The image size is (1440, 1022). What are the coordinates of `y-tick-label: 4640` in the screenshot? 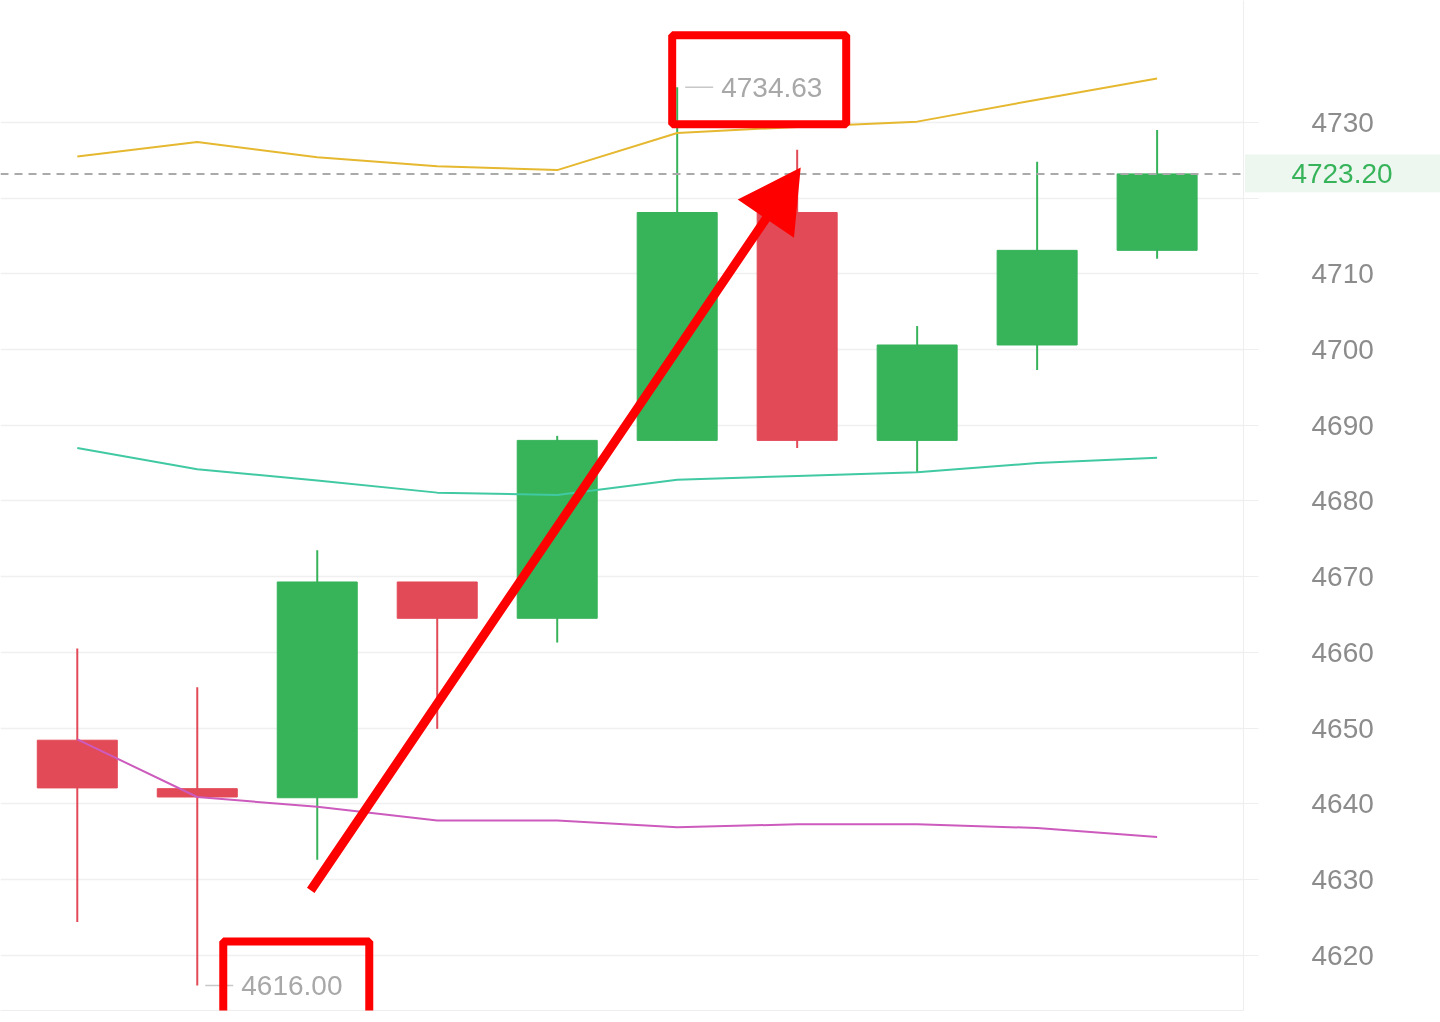 It's located at (1342, 804).